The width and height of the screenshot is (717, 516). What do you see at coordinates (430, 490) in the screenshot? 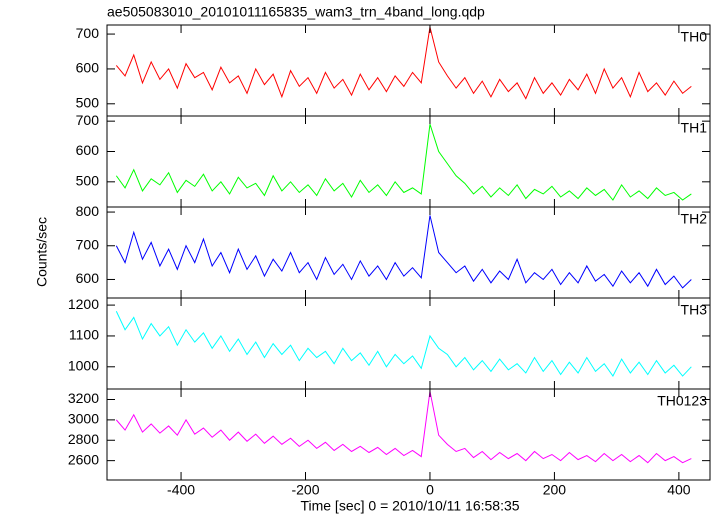
I see `x-tick-label: 0` at bounding box center [430, 490].